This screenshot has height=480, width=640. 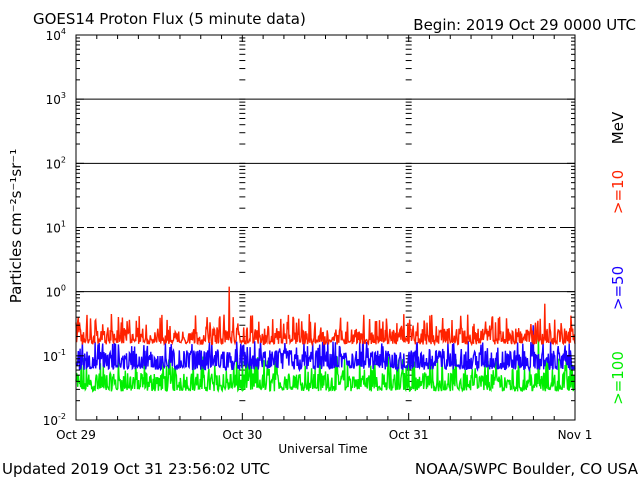 I want to click on energy-unit-label: MeV, so click(x=618, y=127).